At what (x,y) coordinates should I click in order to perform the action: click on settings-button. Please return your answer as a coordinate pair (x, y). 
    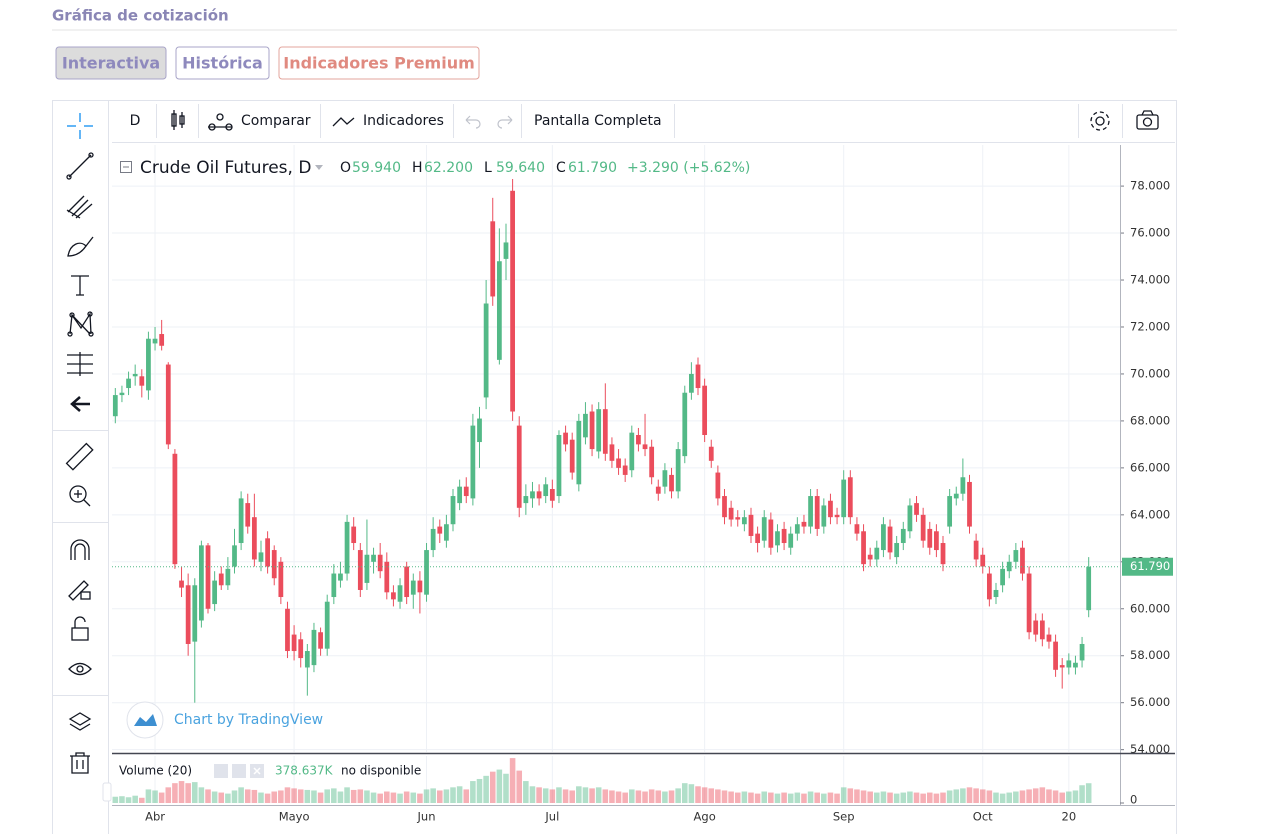
    Looking at the image, I should click on (1100, 121).